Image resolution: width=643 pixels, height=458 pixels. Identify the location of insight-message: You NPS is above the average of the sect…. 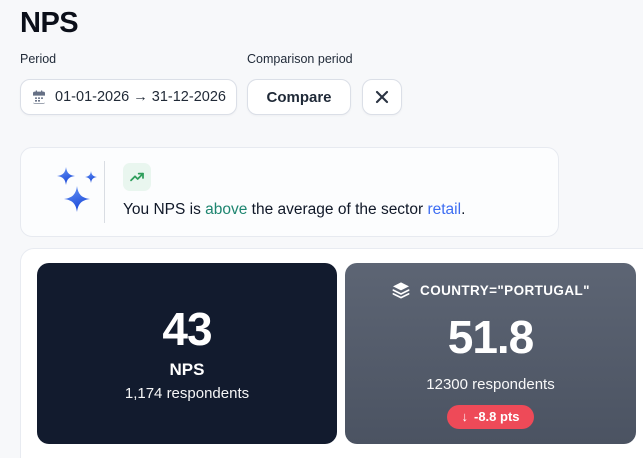
(294, 210).